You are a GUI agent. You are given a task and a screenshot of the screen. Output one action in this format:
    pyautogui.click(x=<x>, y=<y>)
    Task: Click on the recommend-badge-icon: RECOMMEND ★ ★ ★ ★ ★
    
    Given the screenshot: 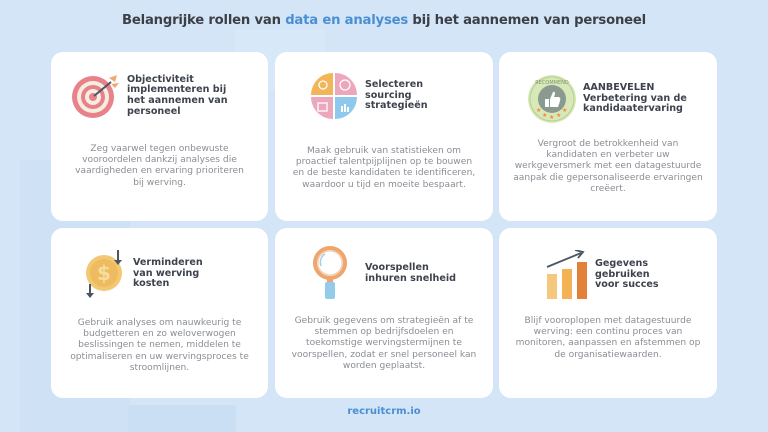 What is the action you would take?
    pyautogui.click(x=552, y=99)
    